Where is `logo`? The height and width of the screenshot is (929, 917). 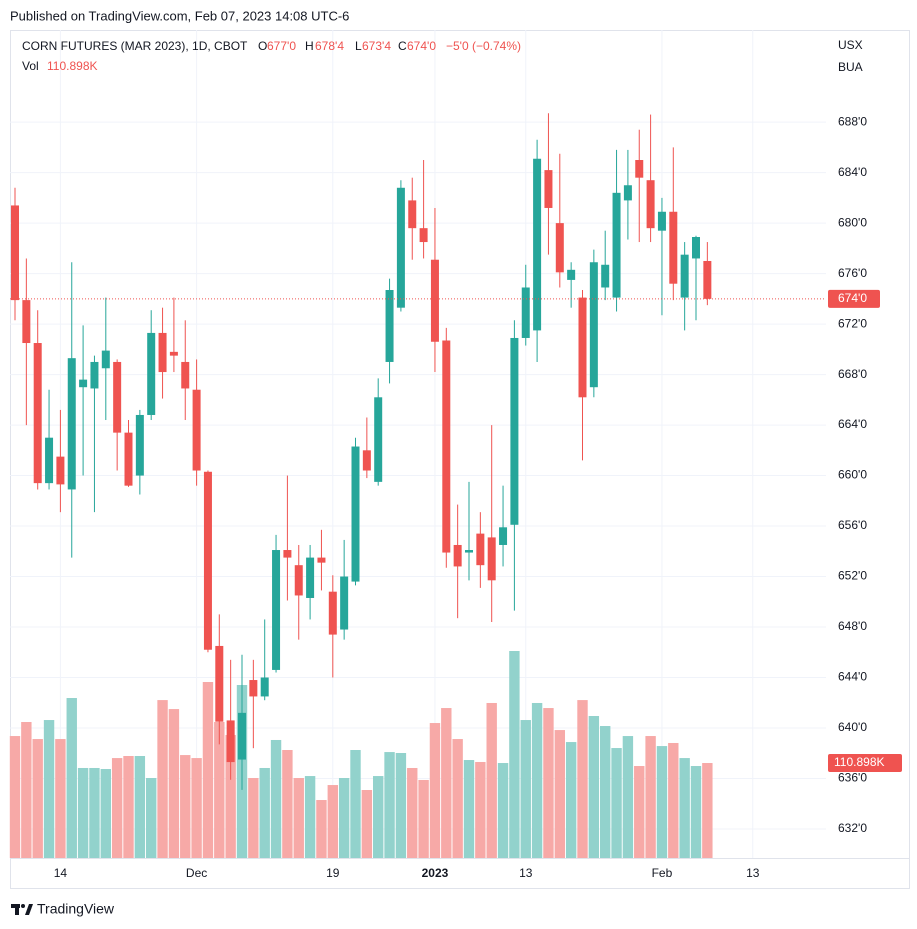 logo is located at coordinates (22, 909).